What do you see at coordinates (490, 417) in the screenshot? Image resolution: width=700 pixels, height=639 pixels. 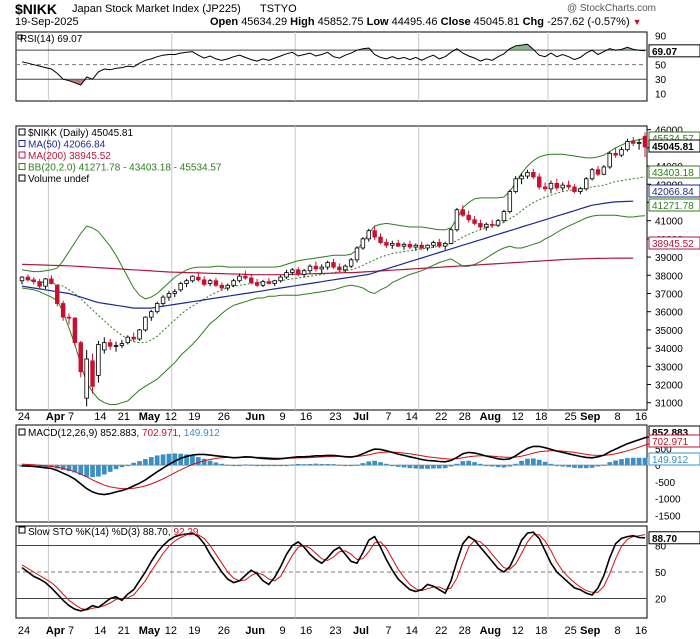 I see `x-axis-label-top: Aug` at bounding box center [490, 417].